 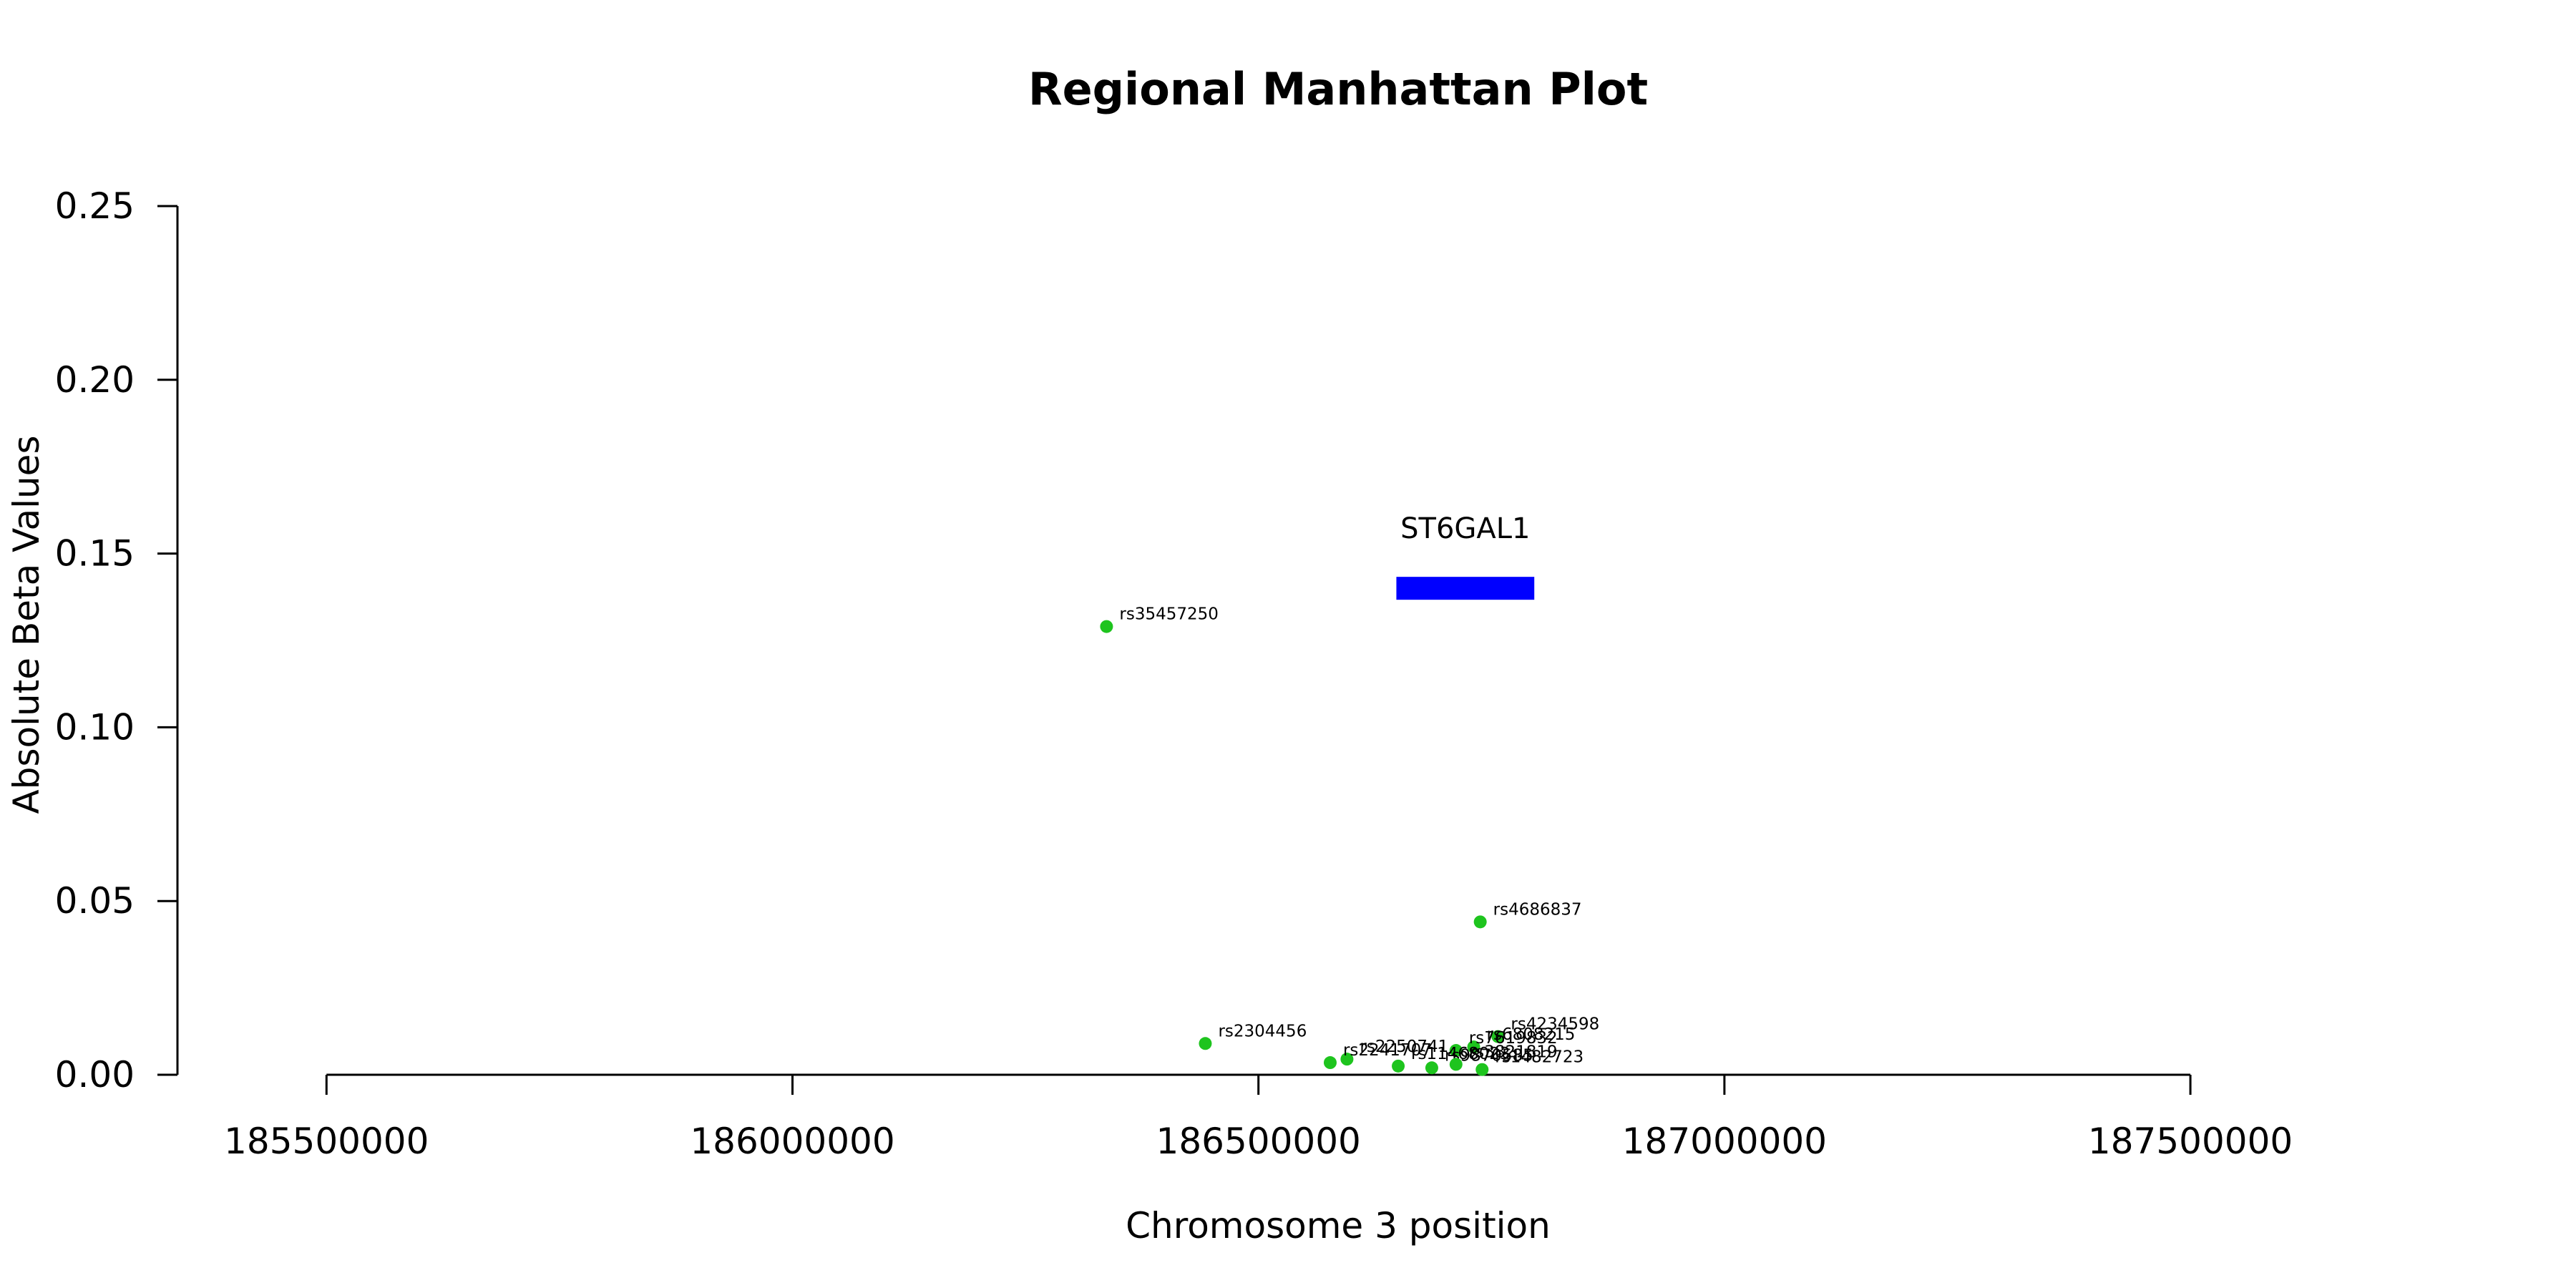 I want to click on y-tick-label: 0.05, so click(x=95, y=901).